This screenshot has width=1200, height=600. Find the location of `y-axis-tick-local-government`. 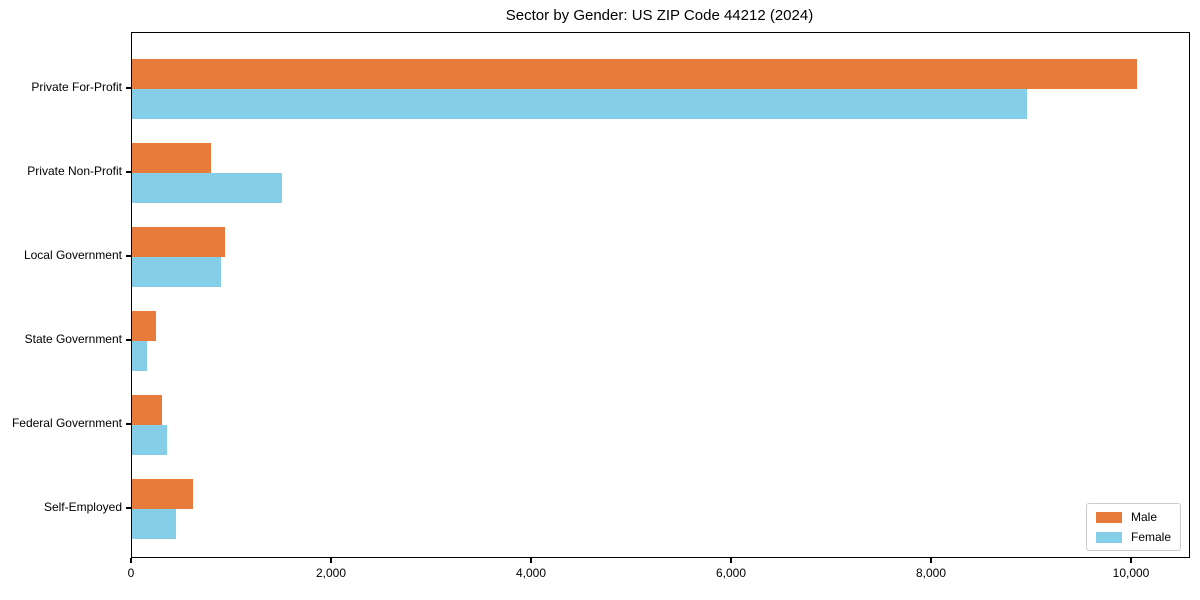

y-axis-tick-local-government is located at coordinates (129, 256).